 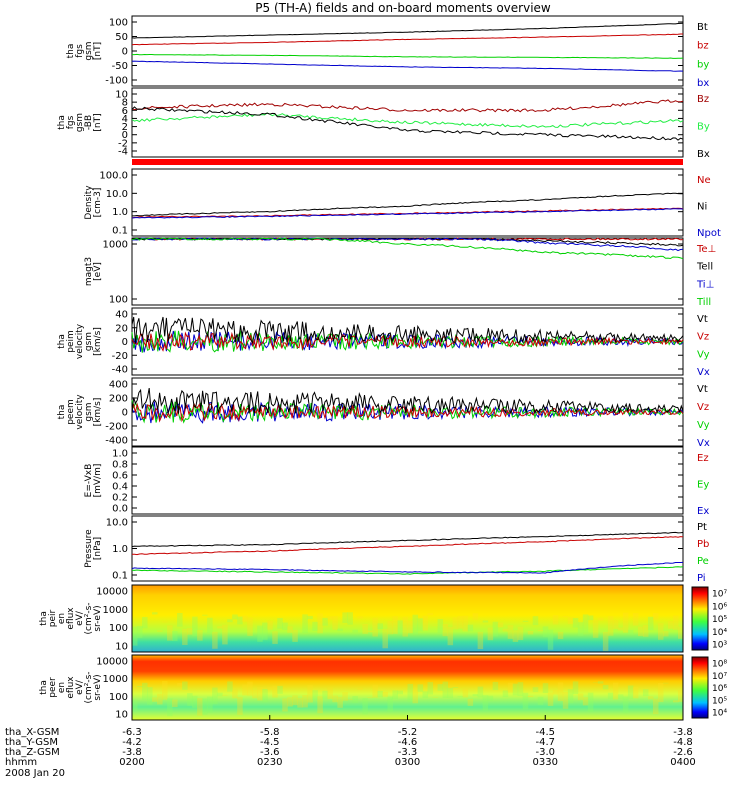 What do you see at coordinates (118, 697) in the screenshot?
I see `y-tick-label: 100` at bounding box center [118, 697].